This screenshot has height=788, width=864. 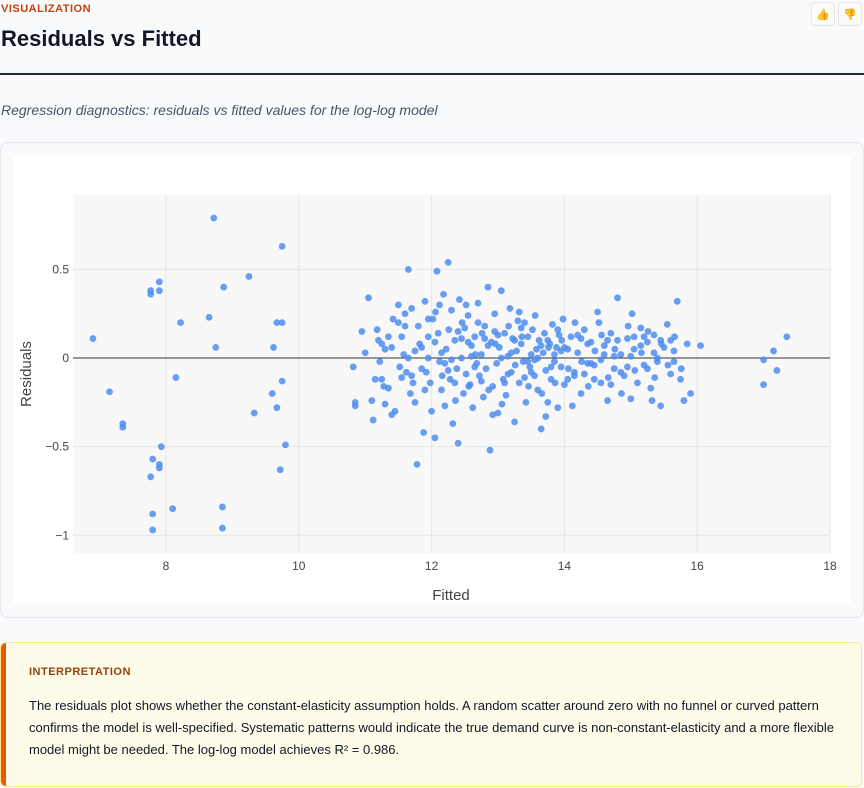 I want to click on x-tick-label: 18, so click(x=830, y=566).